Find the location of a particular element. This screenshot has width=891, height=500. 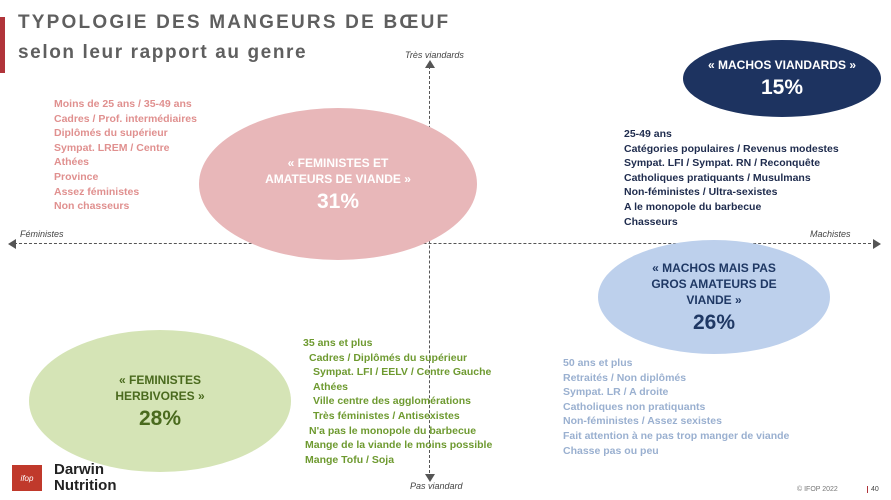

arrow-up-icon is located at coordinates (430, 64).